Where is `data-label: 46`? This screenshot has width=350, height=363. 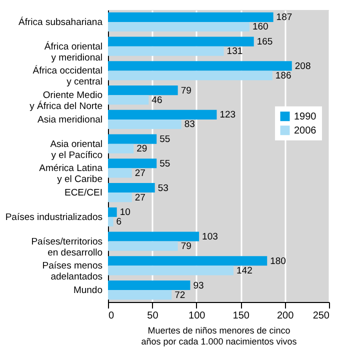
data-label: 46 is located at coordinates (157, 100).